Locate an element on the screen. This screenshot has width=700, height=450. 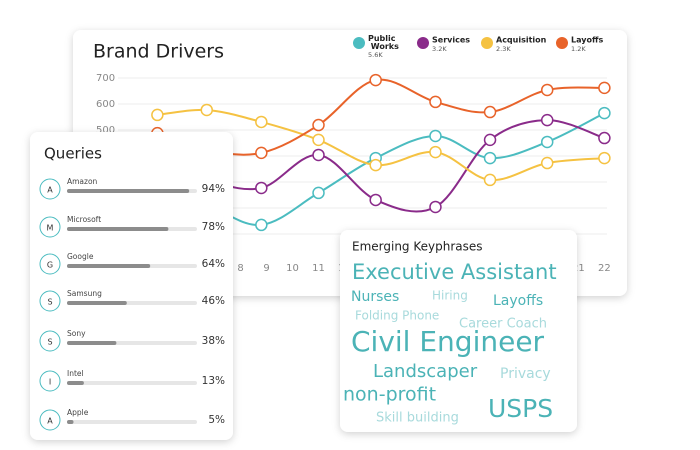
query-name: Amazon is located at coordinates (82, 181).